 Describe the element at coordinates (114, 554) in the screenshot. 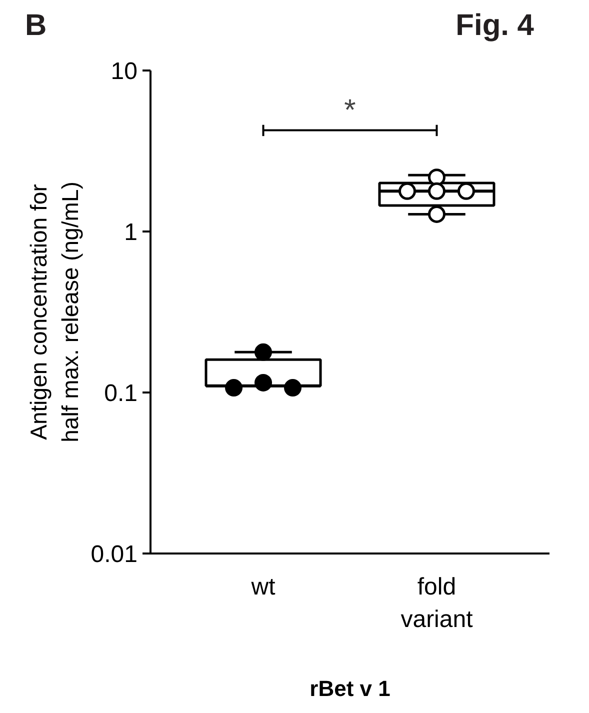

I see `y-tick-label: 0.01` at that location.